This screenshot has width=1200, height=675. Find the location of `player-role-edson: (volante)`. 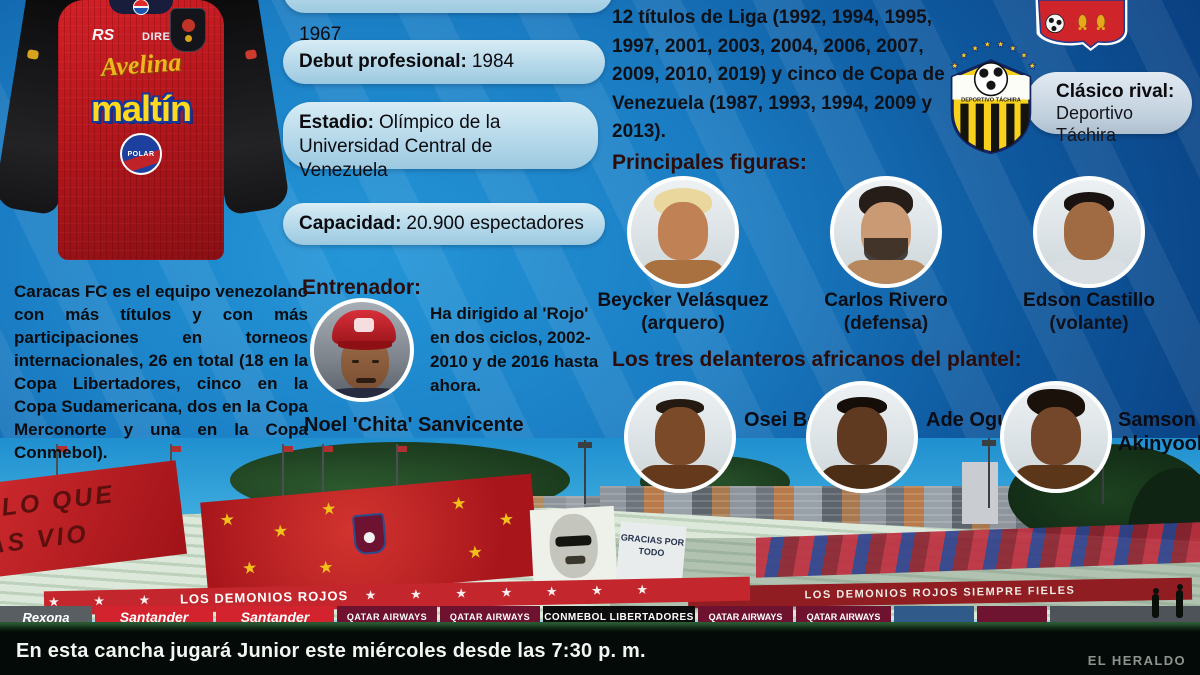

player-role-edson: (volante) is located at coordinates (1089, 323).